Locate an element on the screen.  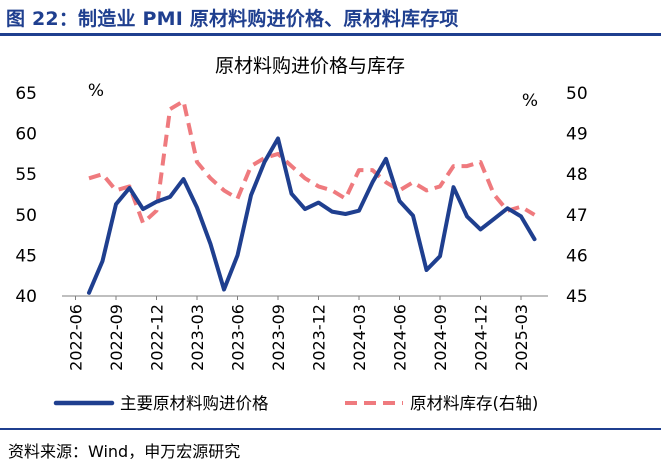
x-tick-label: 2024-09 is located at coordinates (440, 337).